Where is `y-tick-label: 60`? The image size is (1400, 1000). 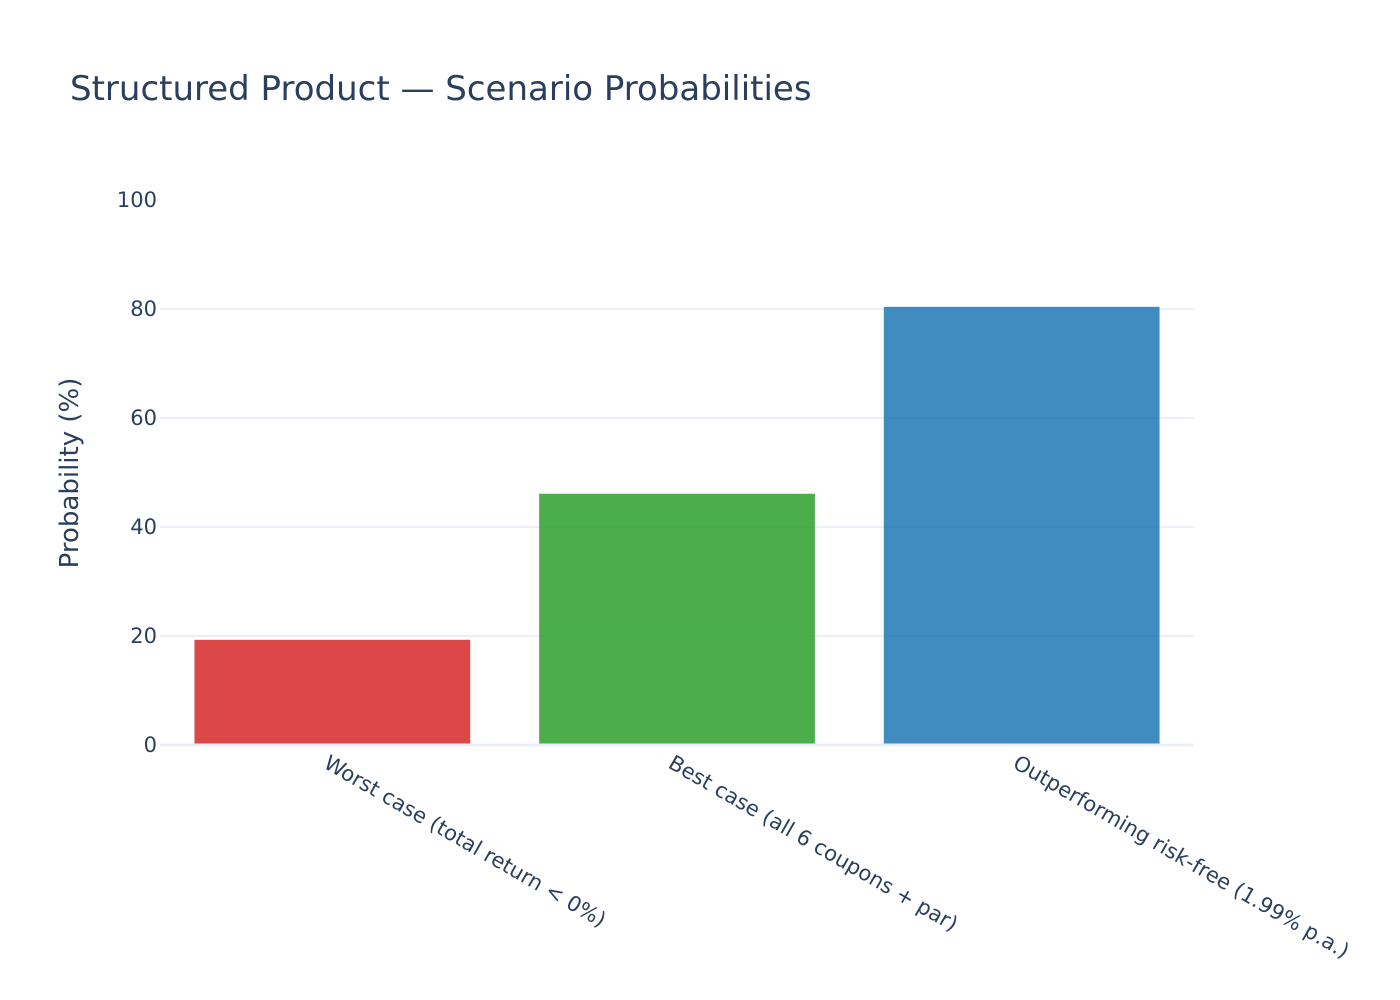
y-tick-label: 60 is located at coordinates (143, 418).